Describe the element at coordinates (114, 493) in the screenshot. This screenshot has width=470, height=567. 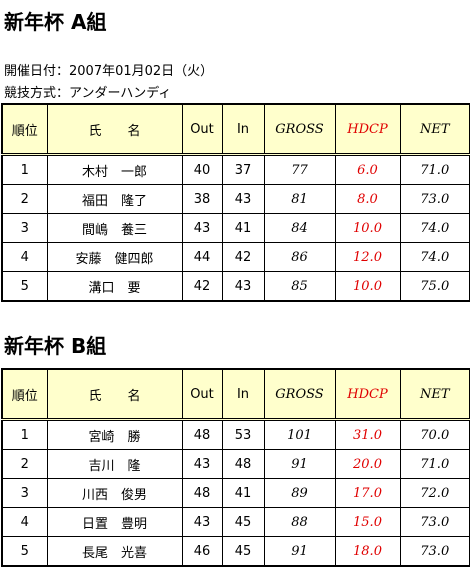
I see `cell: 川西 俊男` at that location.